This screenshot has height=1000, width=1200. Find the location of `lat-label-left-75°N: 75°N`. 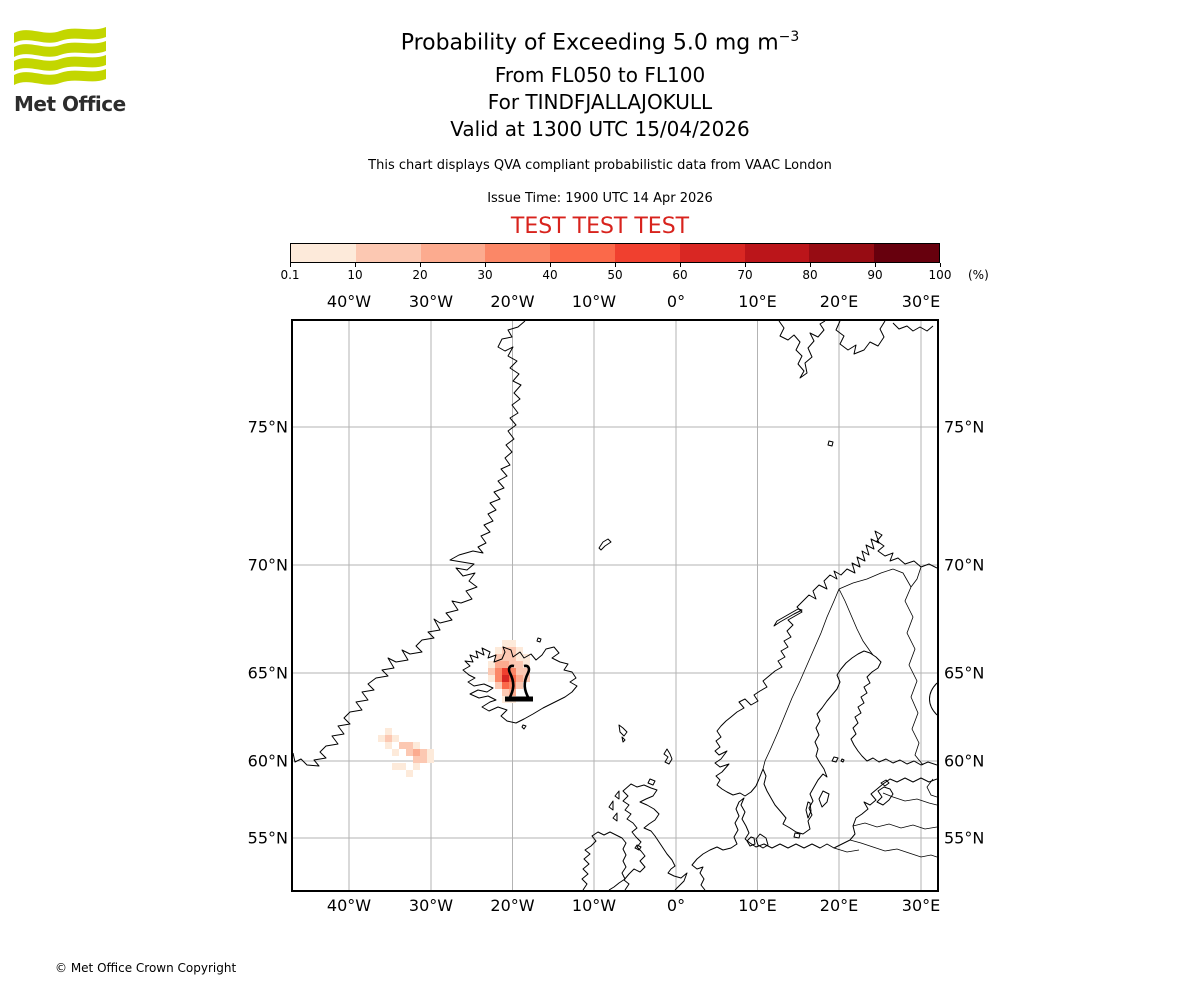

lat-label-left-75°N: 75°N is located at coordinates (267, 427).